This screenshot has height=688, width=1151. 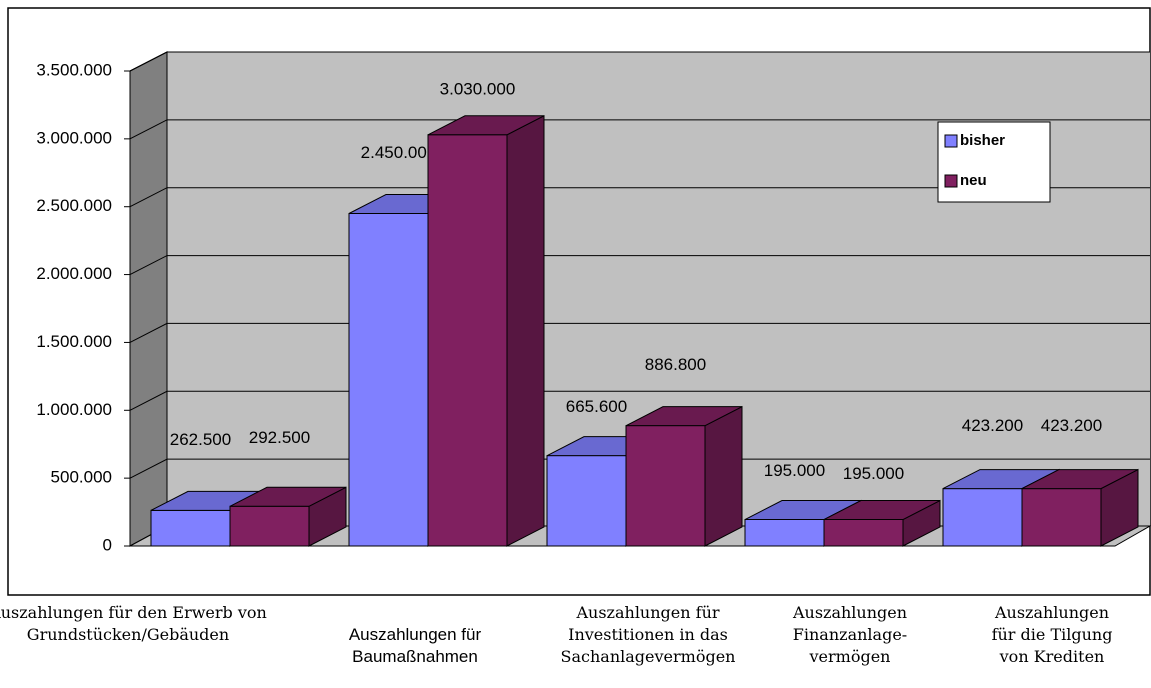 What do you see at coordinates (478, 88) in the screenshot?
I see `data-label: 3.030.000` at bounding box center [478, 88].